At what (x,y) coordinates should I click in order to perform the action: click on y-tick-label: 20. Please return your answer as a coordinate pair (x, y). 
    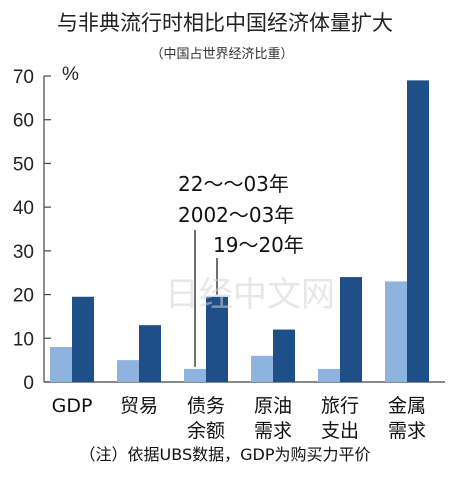
    Looking at the image, I should click on (23, 296).